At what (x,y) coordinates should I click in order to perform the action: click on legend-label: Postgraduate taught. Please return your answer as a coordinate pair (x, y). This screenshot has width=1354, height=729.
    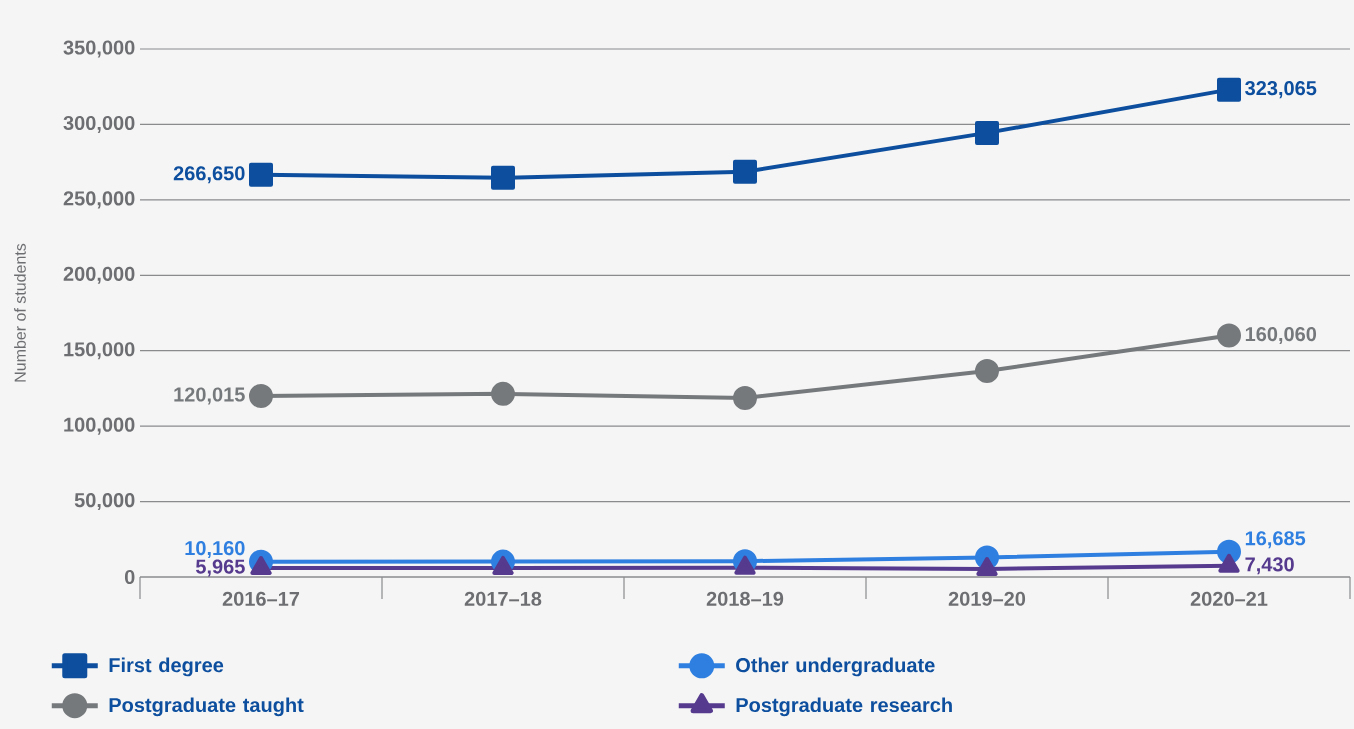
    Looking at the image, I should click on (206, 707).